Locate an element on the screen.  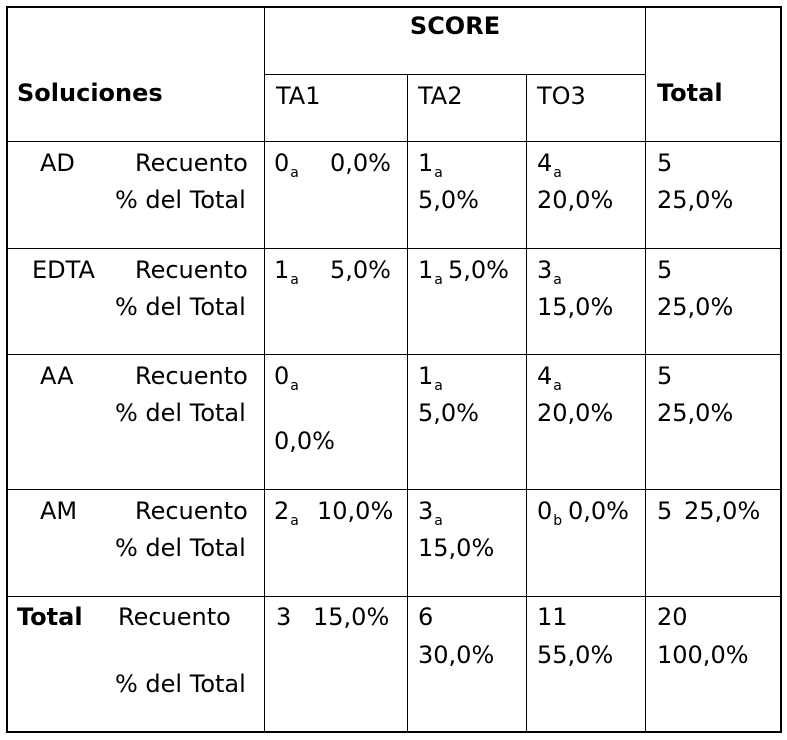
row-label: AA is located at coordinates (57, 376).